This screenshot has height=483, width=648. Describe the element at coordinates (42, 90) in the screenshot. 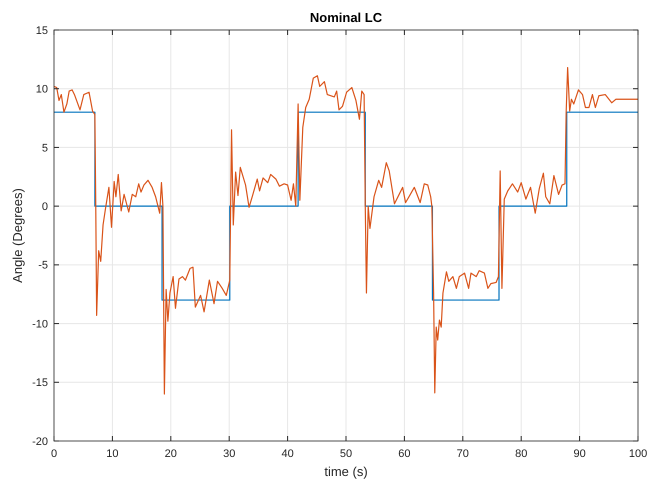

I see `y-tick-label: 10` at that location.